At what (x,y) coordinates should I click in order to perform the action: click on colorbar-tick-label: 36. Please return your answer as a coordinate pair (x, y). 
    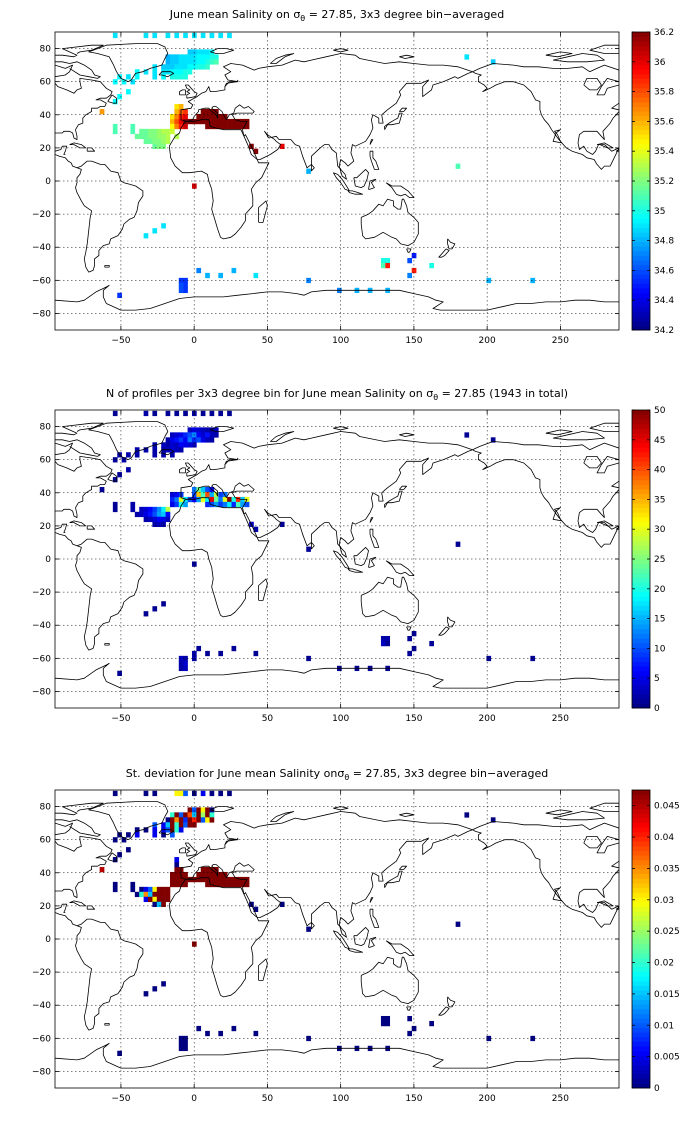
    Looking at the image, I should click on (660, 63).